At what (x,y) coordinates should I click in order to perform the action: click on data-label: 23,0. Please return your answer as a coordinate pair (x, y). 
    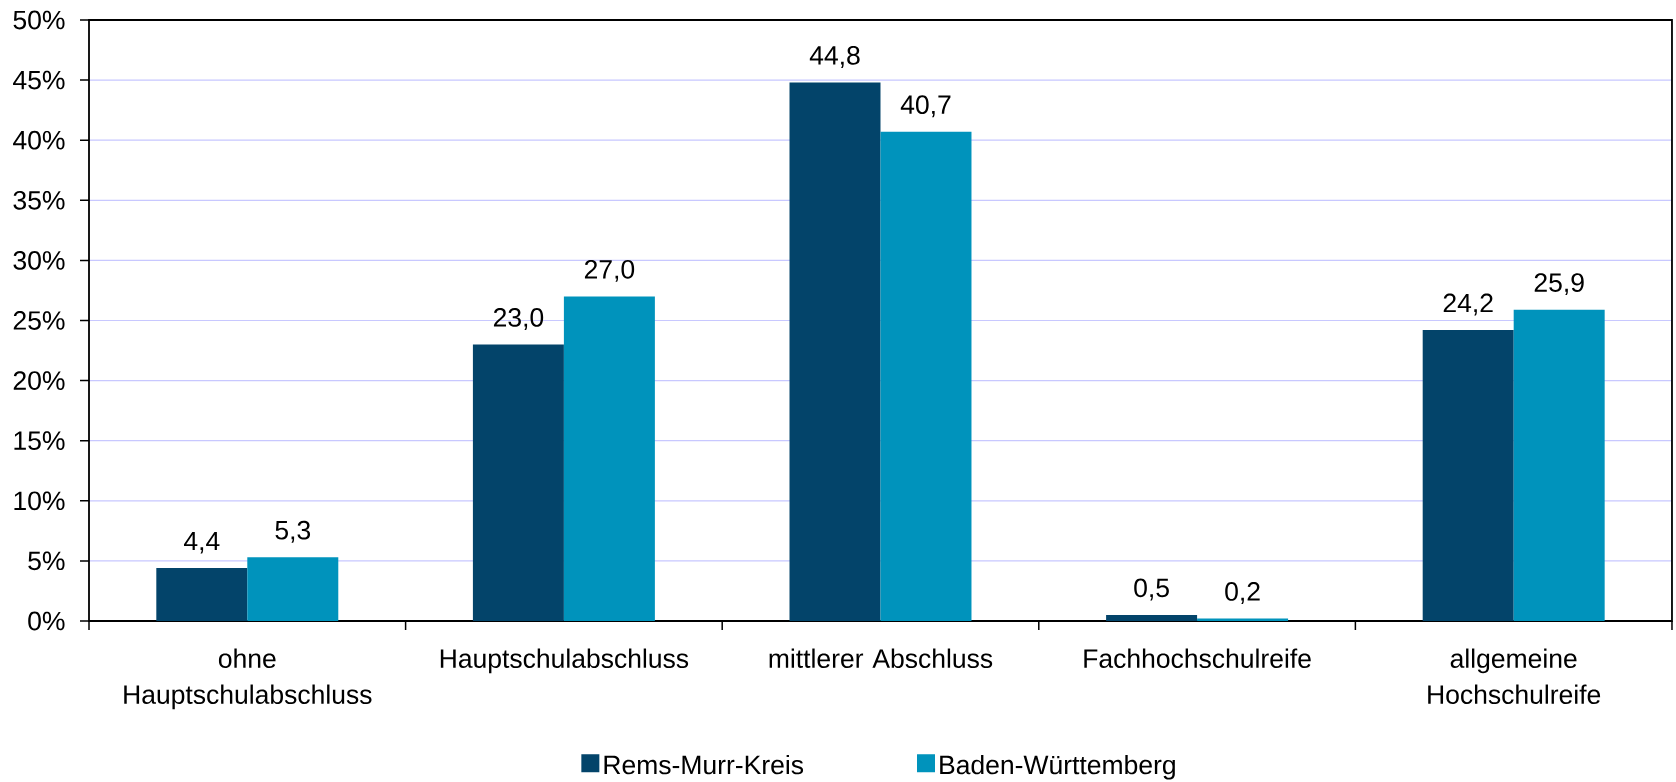
    Looking at the image, I should click on (518, 319).